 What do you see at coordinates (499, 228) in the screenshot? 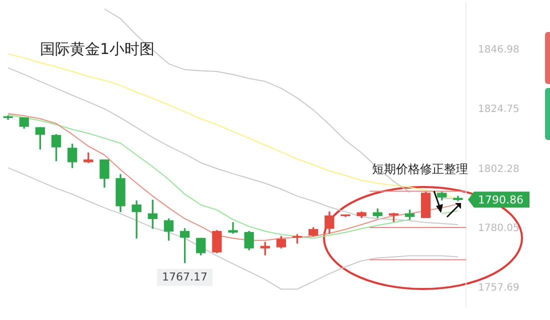
I see `y-tick-label: 1780.05` at bounding box center [499, 228].